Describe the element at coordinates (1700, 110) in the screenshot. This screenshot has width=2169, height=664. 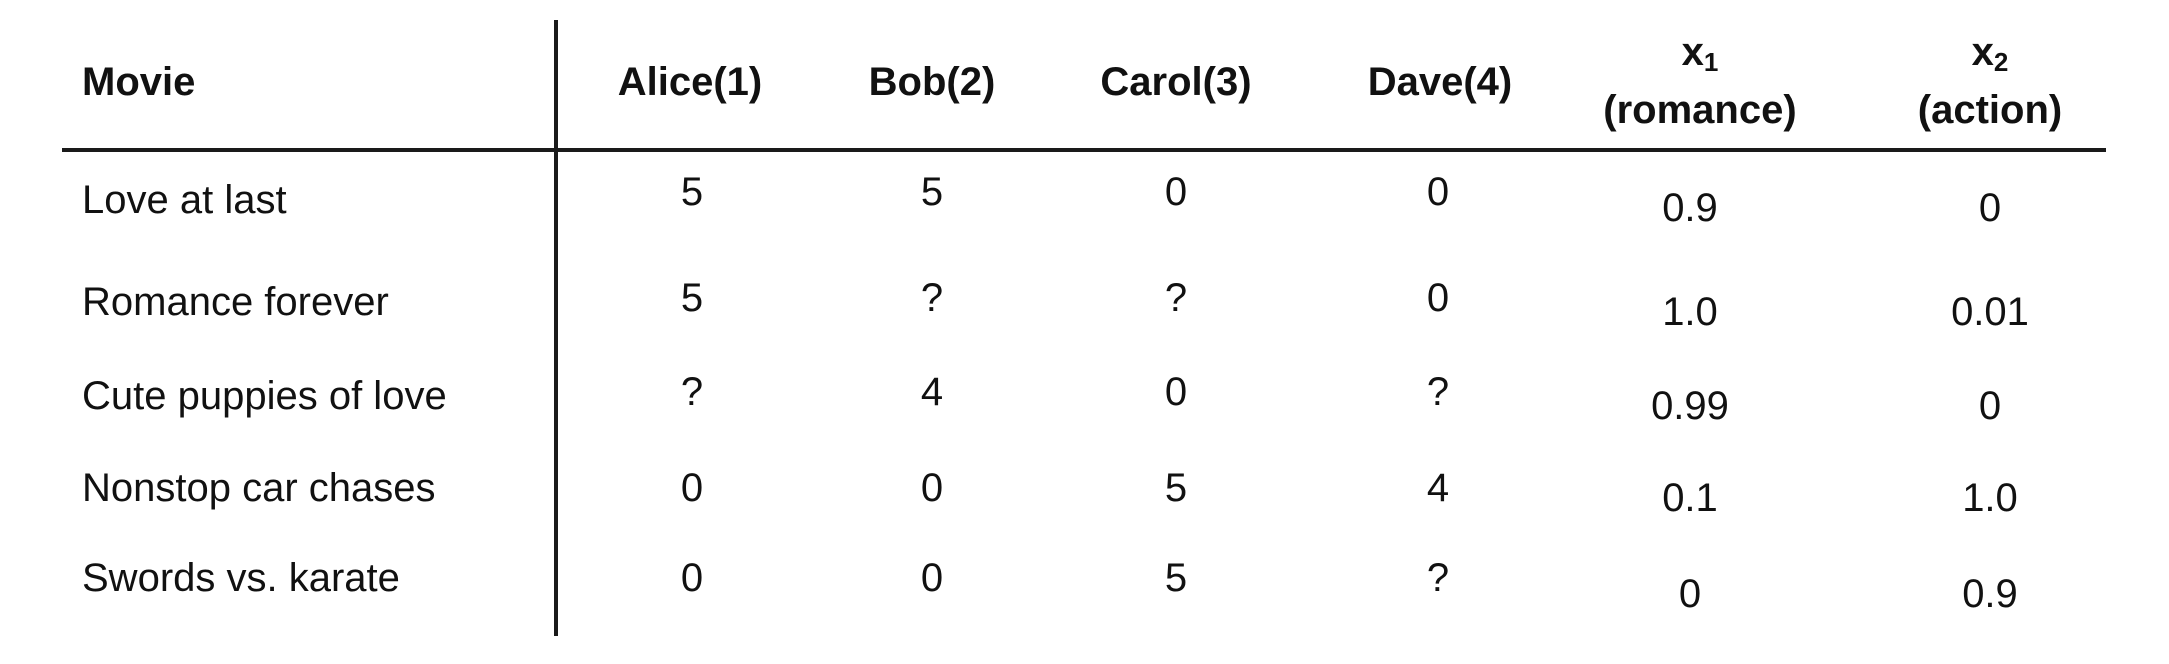
I see `header-x1-label: (romance)` at that location.